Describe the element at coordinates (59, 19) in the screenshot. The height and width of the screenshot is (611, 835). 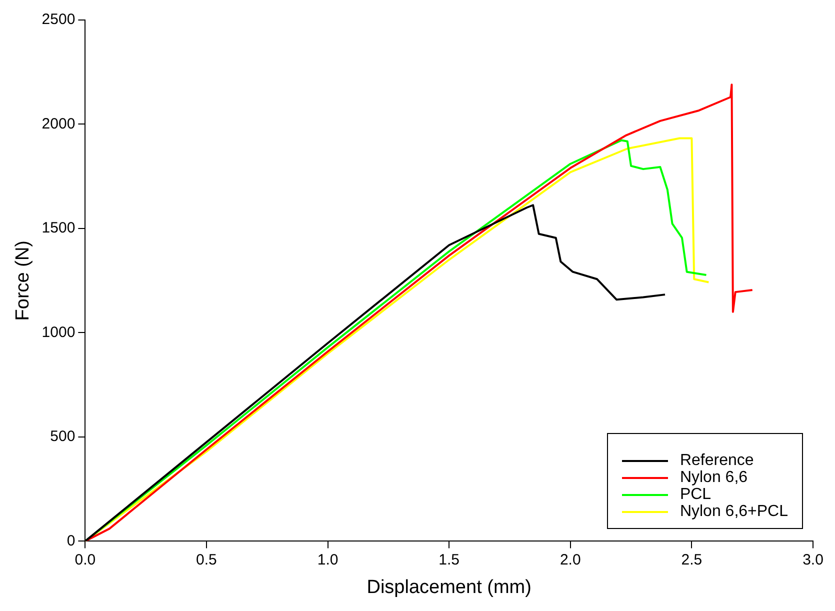
I see `y-tick-label: 2500` at that location.